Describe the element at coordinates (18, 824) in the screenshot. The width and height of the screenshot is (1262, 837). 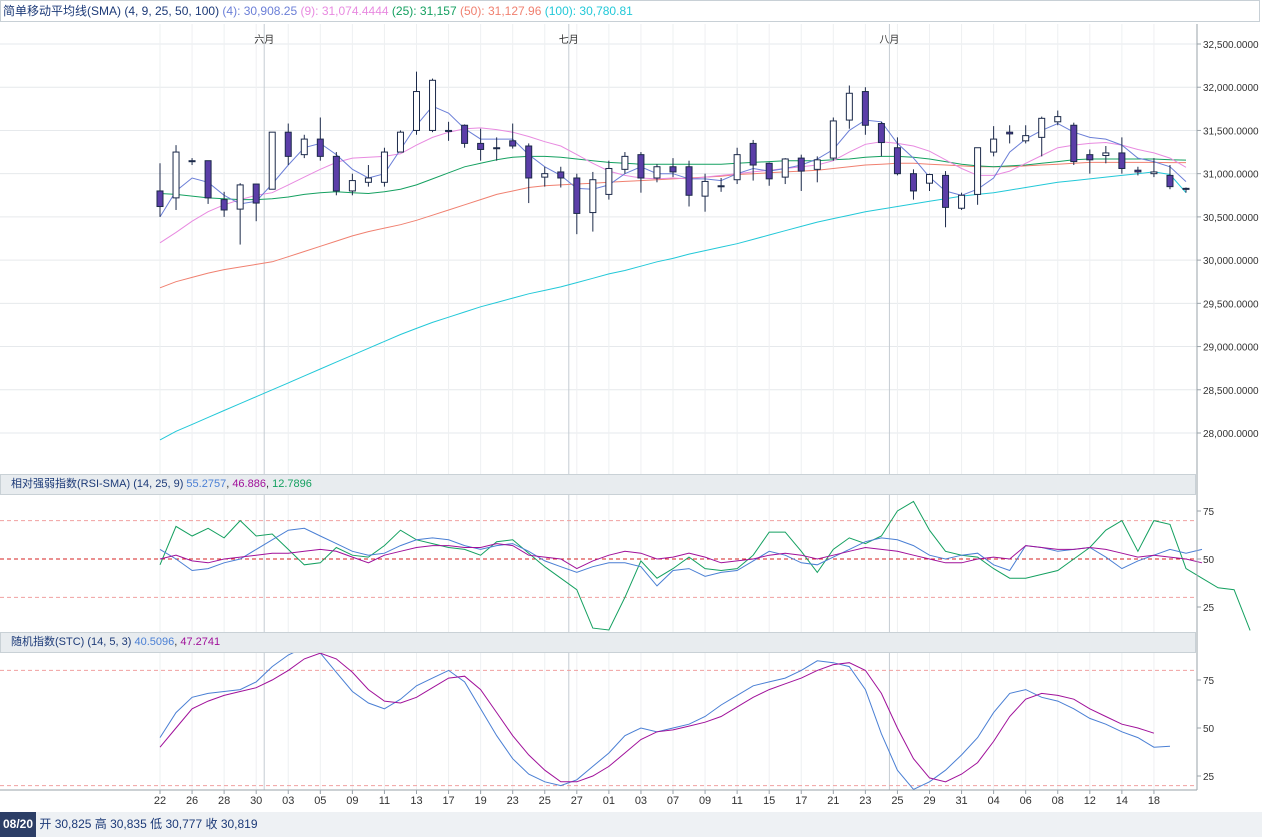
I see `status-date-badge: 08/20` at that location.